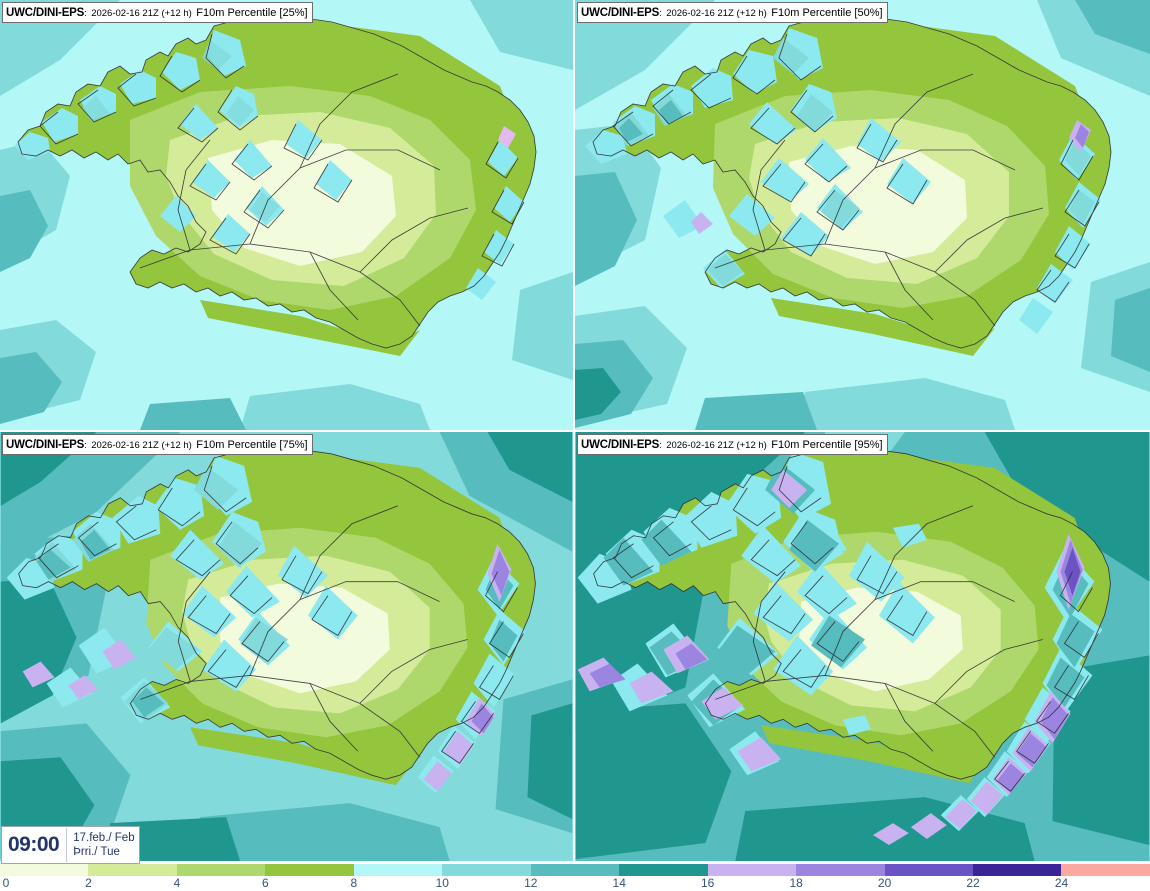  What do you see at coordinates (88, 883) in the screenshot?
I see `colorbar-tick-2: 2` at bounding box center [88, 883].